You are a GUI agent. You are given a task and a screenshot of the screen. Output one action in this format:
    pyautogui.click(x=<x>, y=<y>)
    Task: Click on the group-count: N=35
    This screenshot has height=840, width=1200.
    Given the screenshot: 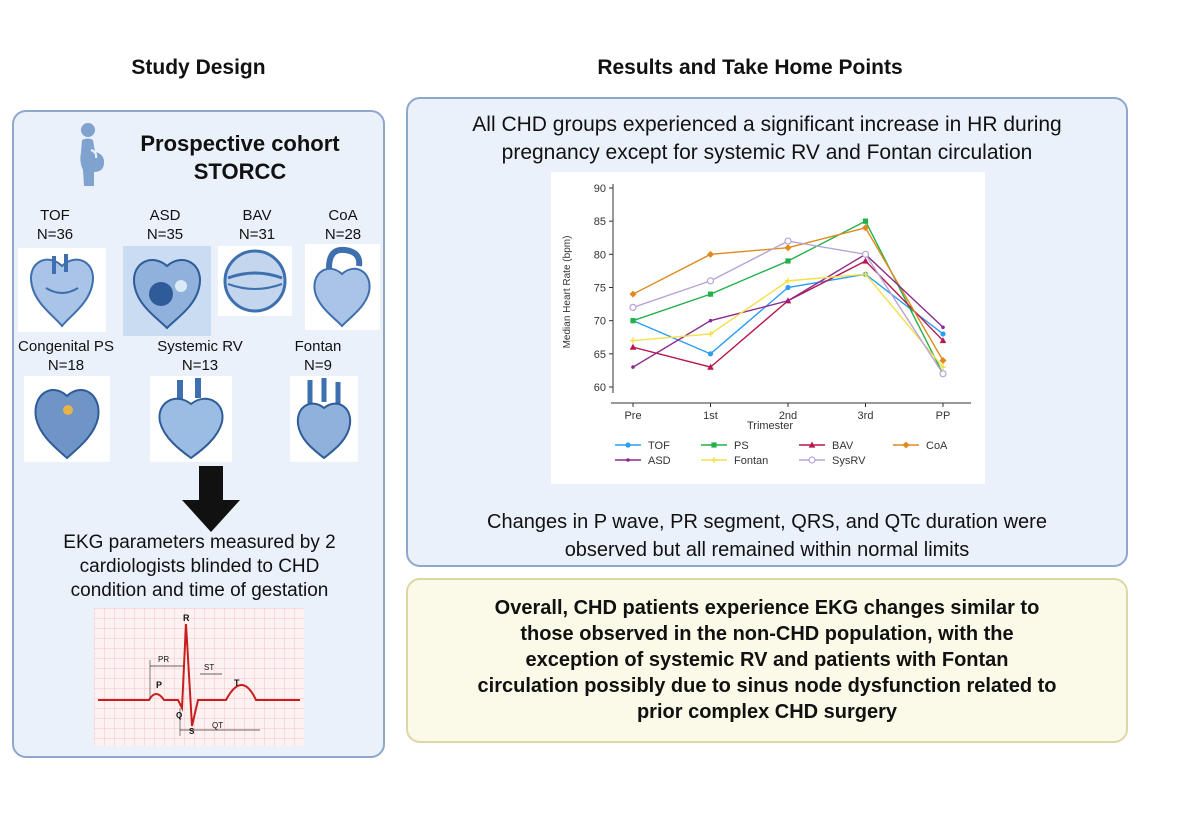 What is the action you would take?
    pyautogui.click(x=165, y=234)
    